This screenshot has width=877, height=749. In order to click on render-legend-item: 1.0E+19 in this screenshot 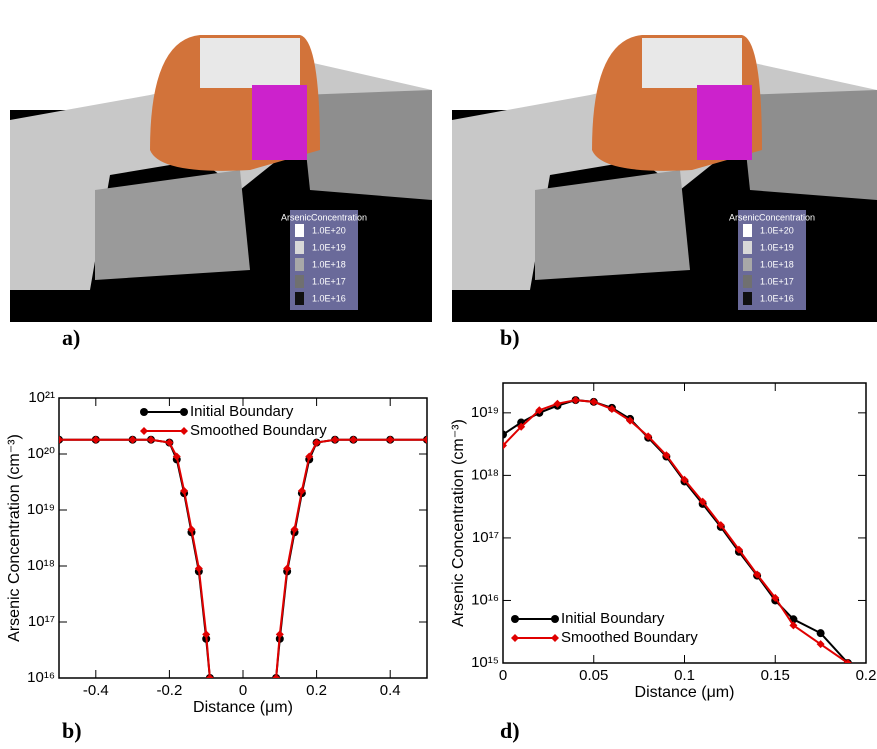, I will do `click(329, 247)`.